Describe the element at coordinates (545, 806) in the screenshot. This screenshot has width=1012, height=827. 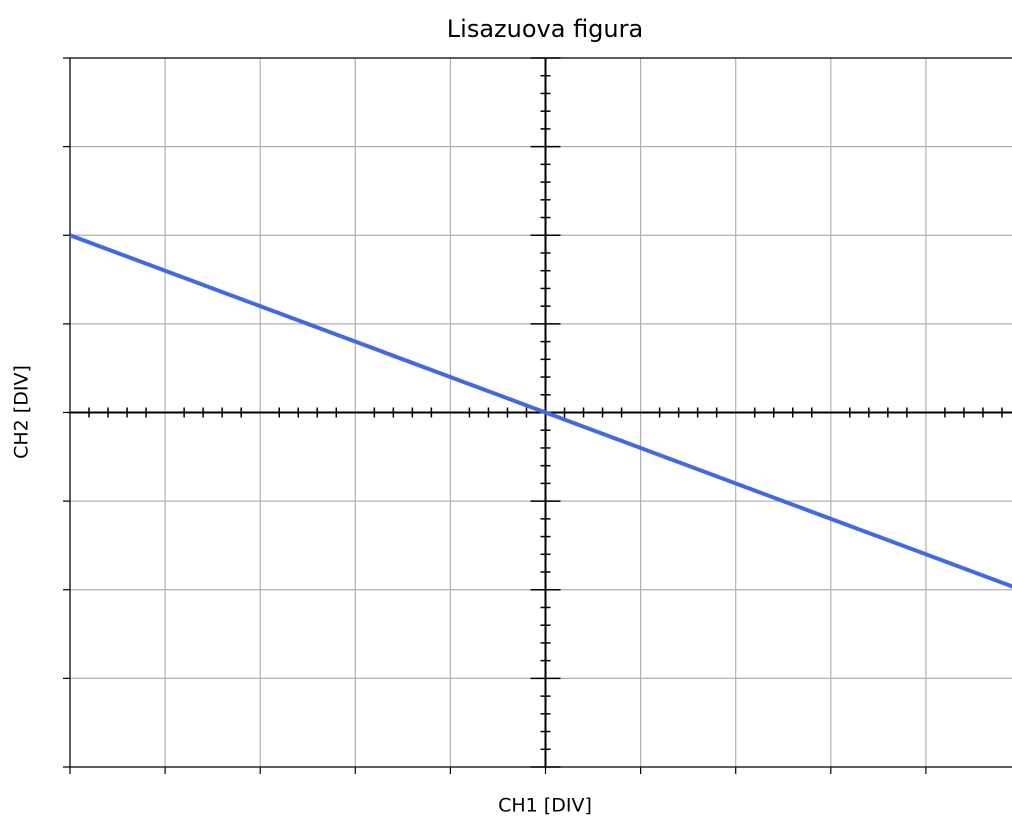
I see `x-axis-label: CH1 [DIV]` at that location.